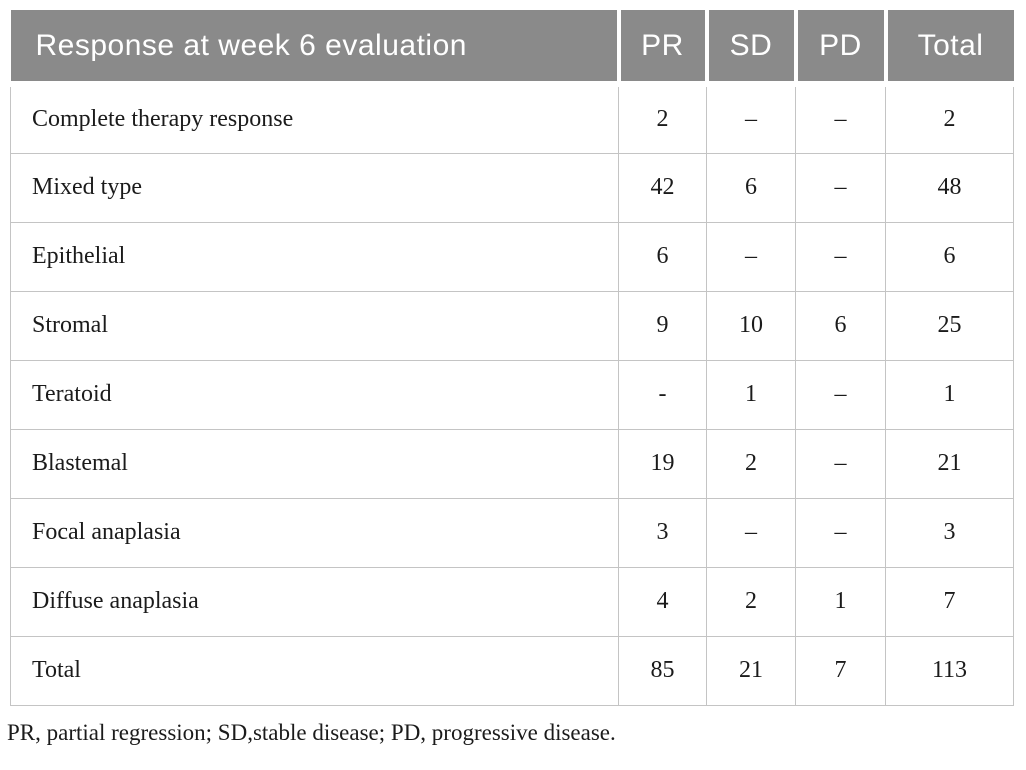 This screenshot has width=1026, height=770. I want to click on table-row: Blastemal 19 2 – 21, so click(512, 463).